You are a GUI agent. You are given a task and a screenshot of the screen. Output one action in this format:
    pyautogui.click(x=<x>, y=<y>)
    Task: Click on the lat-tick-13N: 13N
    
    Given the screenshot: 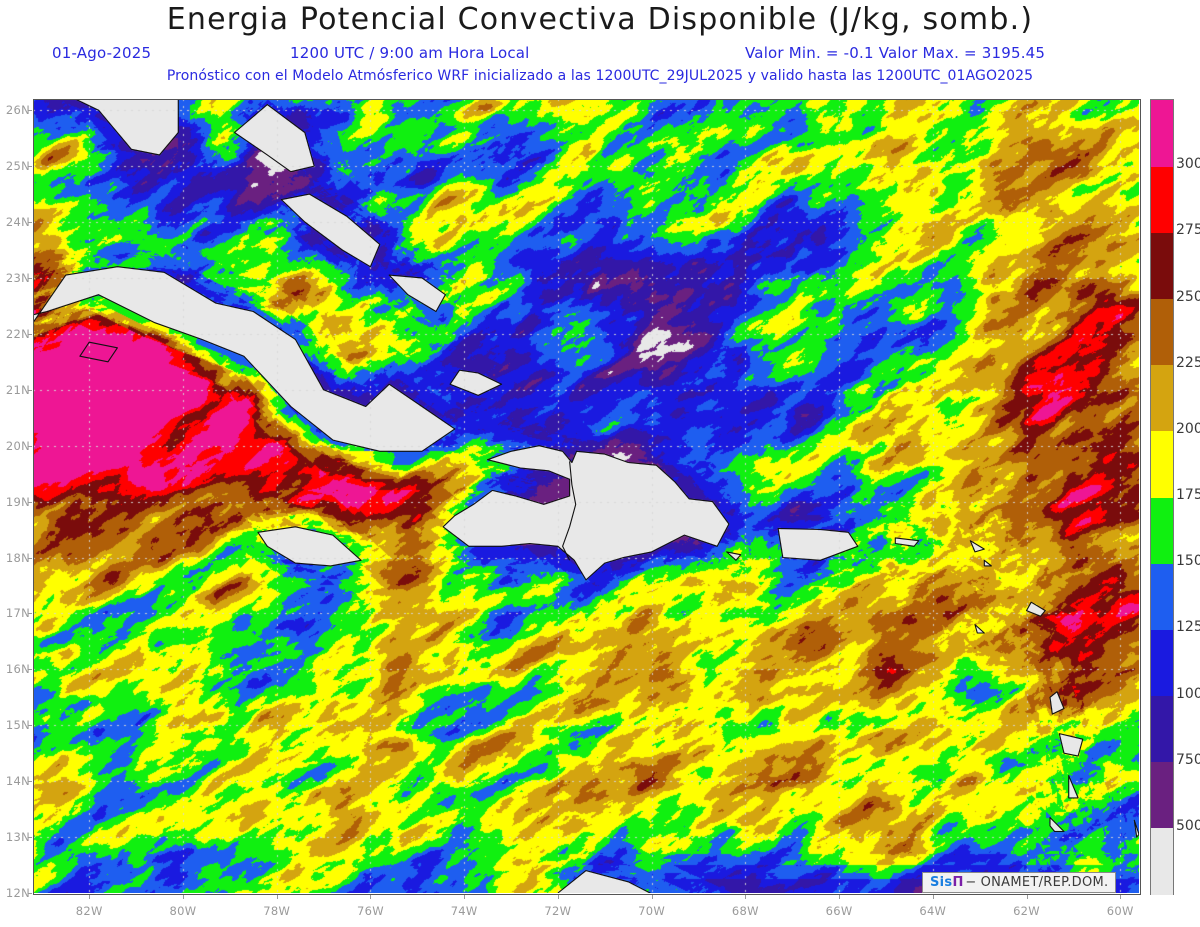 What is the action you would take?
    pyautogui.click(x=17, y=837)
    